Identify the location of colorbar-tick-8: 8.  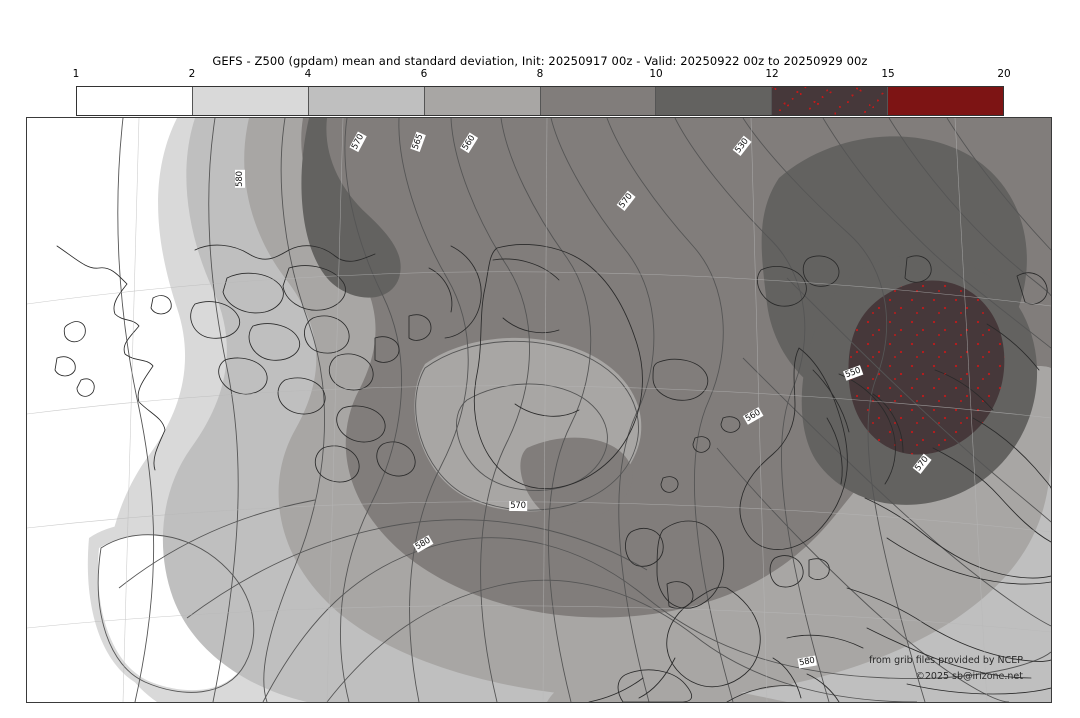
(540, 74).